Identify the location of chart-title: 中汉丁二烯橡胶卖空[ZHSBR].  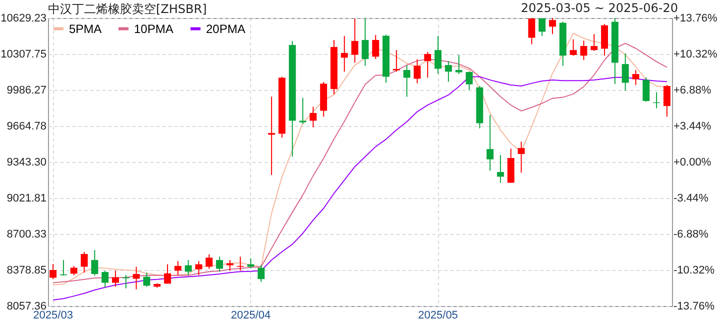
(127, 9).